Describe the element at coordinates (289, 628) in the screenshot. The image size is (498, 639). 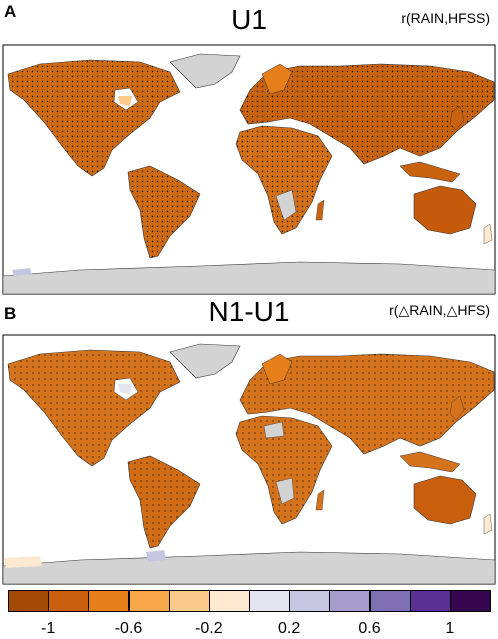
I see `colorbar-tick-label: 0.2` at that location.